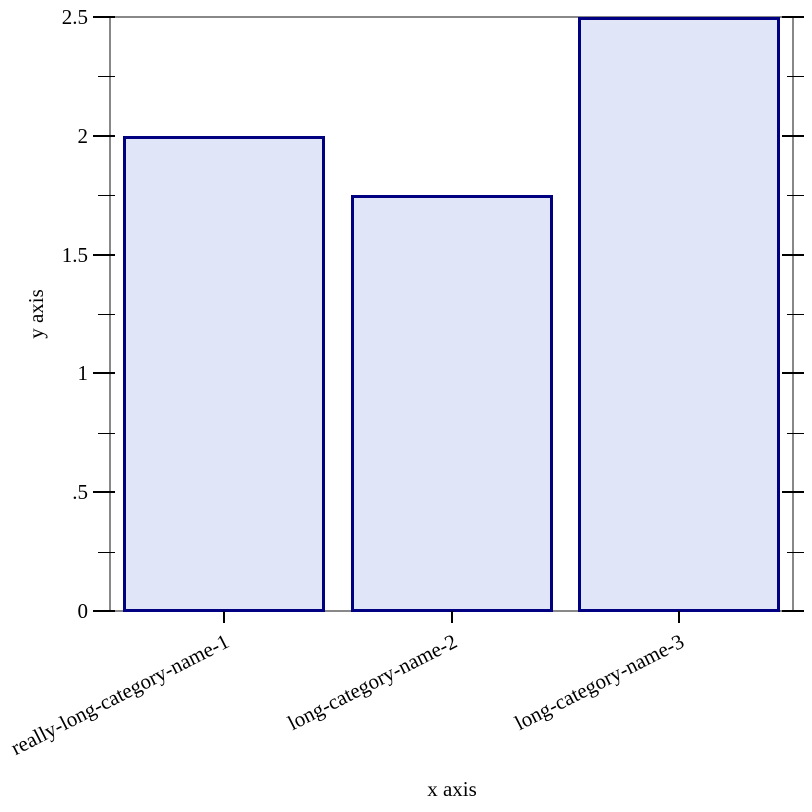 This screenshot has height=812, width=812. What do you see at coordinates (83, 611) in the screenshot?
I see `y-tick-label: 0` at bounding box center [83, 611].